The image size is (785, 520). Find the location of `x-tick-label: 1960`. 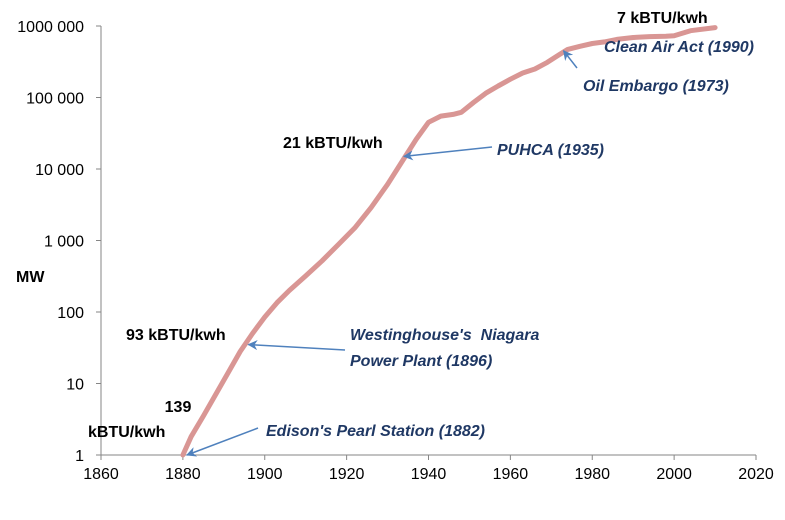

x-tick-label: 1960 is located at coordinates (511, 474).